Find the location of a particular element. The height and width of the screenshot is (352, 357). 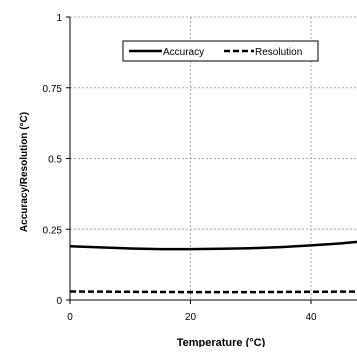

legend: Accuracy Resolution is located at coordinates (220, 51).